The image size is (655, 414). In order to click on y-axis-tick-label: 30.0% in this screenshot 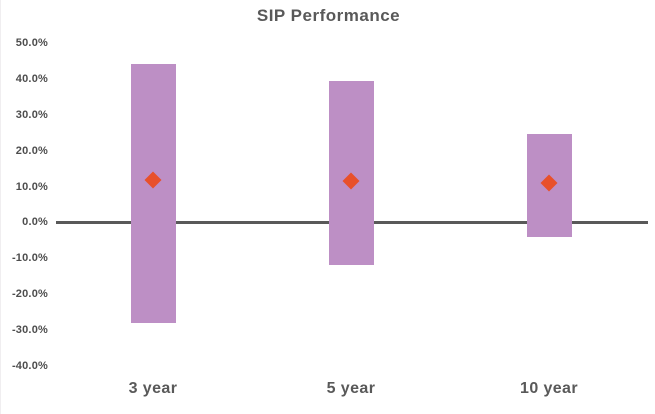, I will do `click(31, 114)`.